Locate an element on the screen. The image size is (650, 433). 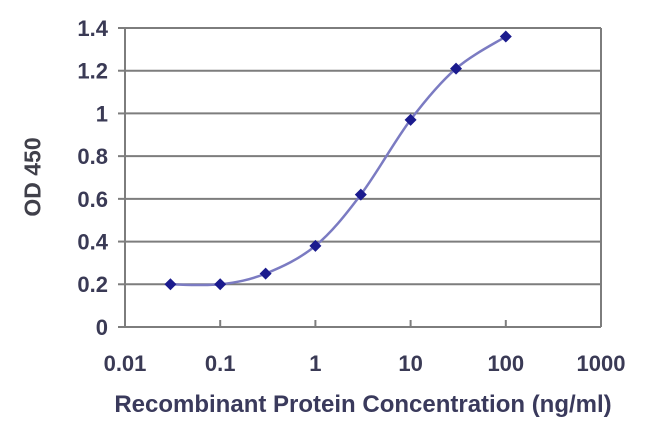
x-tick-label: 1 is located at coordinates (315, 363).